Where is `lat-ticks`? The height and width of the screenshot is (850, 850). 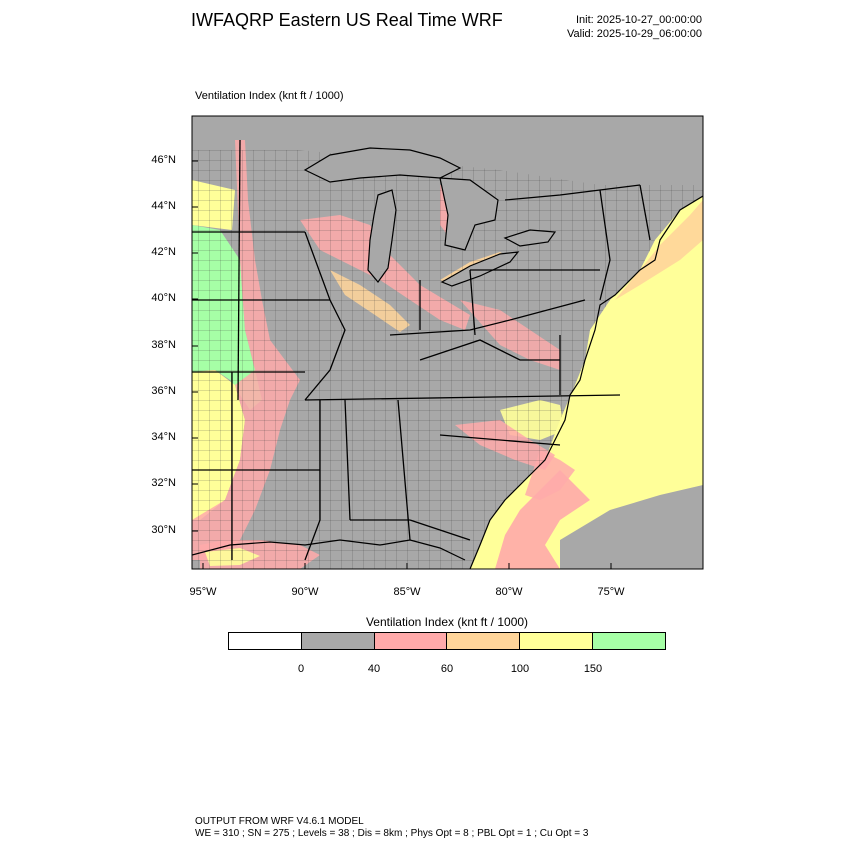 lat-ticks is located at coordinates (195, 346).